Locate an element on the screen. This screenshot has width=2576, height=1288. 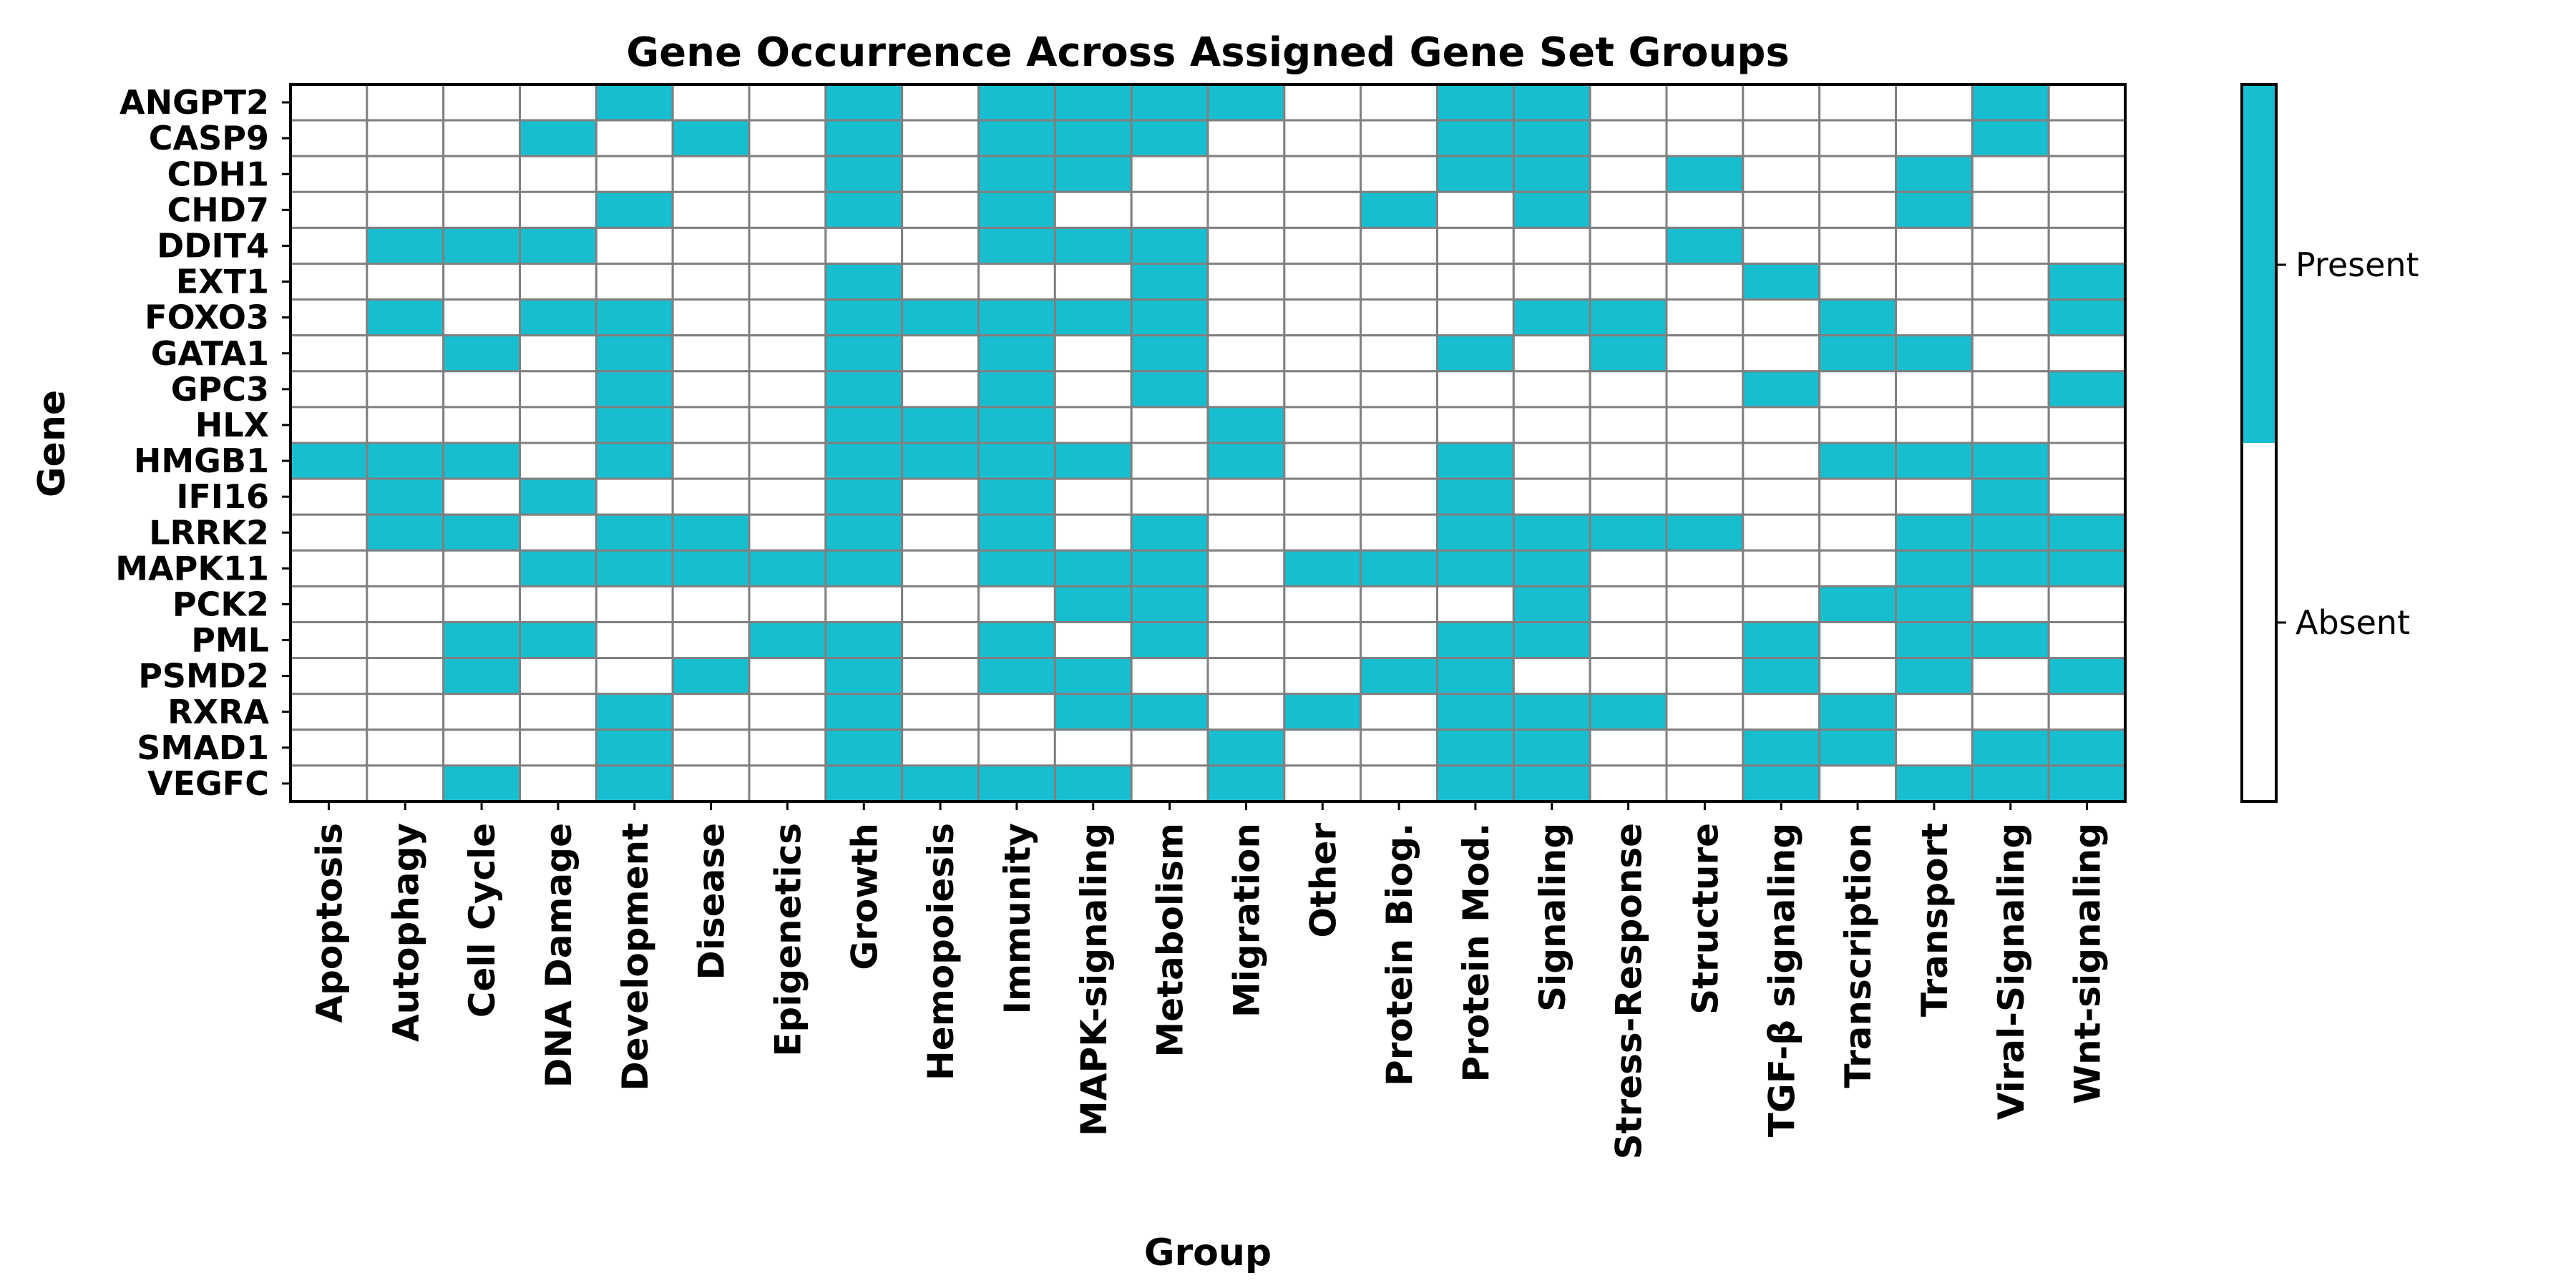
y-tick-label: HLX is located at coordinates (232, 425).